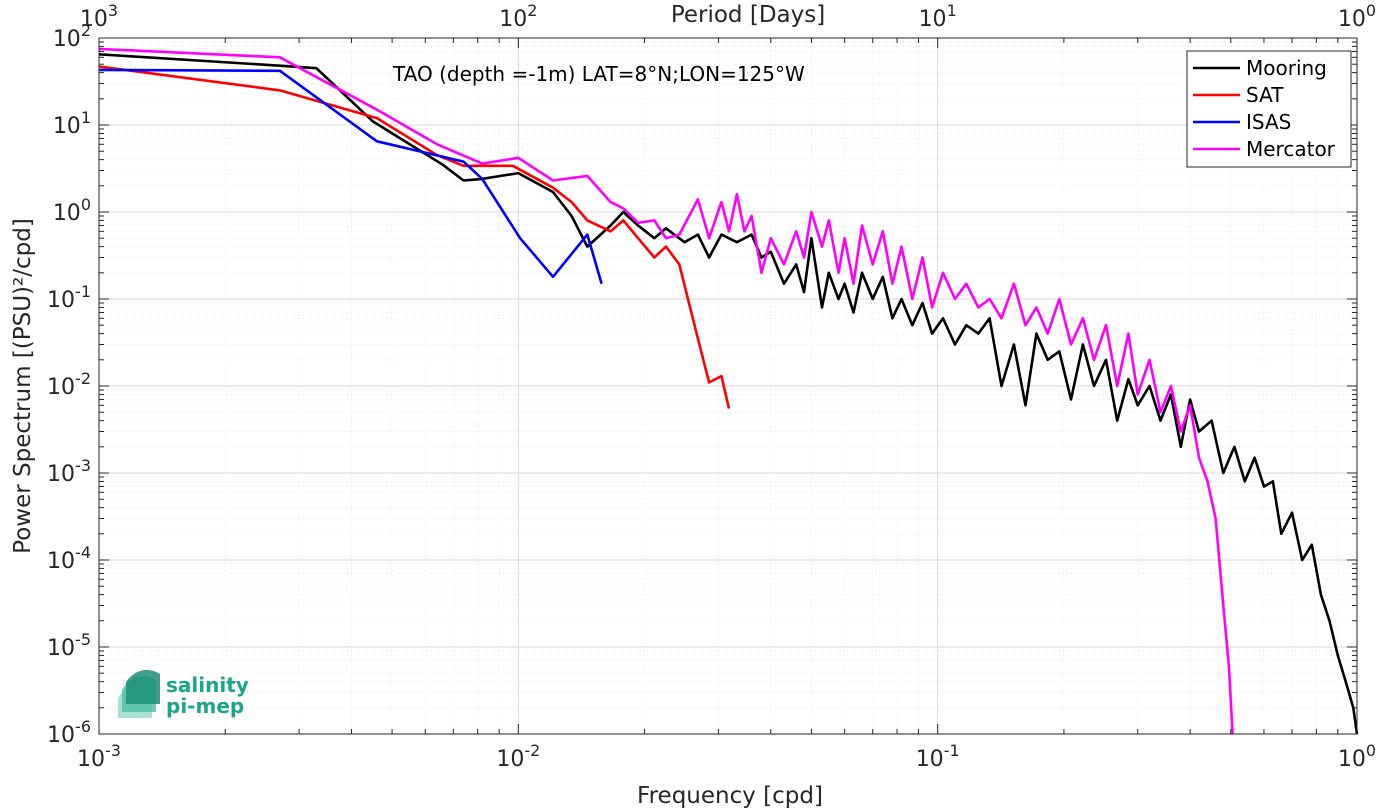 This screenshot has width=1383, height=809. I want to click on x-axis-title: Frequency [cpd], so click(730, 796).